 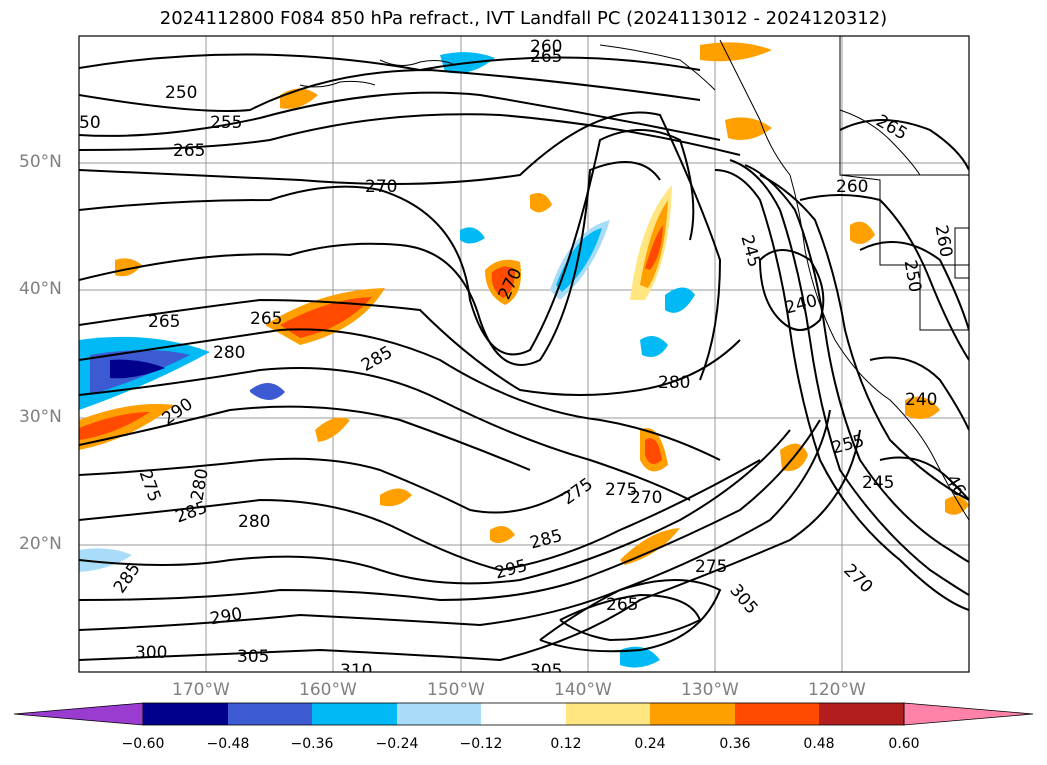 What do you see at coordinates (312, 744) in the screenshot?
I see `colorbar-tick: −0.36` at bounding box center [312, 744].